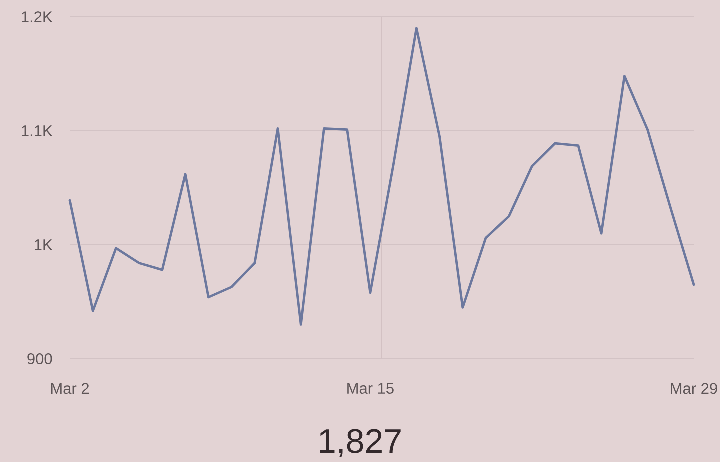 This screenshot has width=720, height=462. I want to click on y-tick-label: 1.2K, so click(37, 17).